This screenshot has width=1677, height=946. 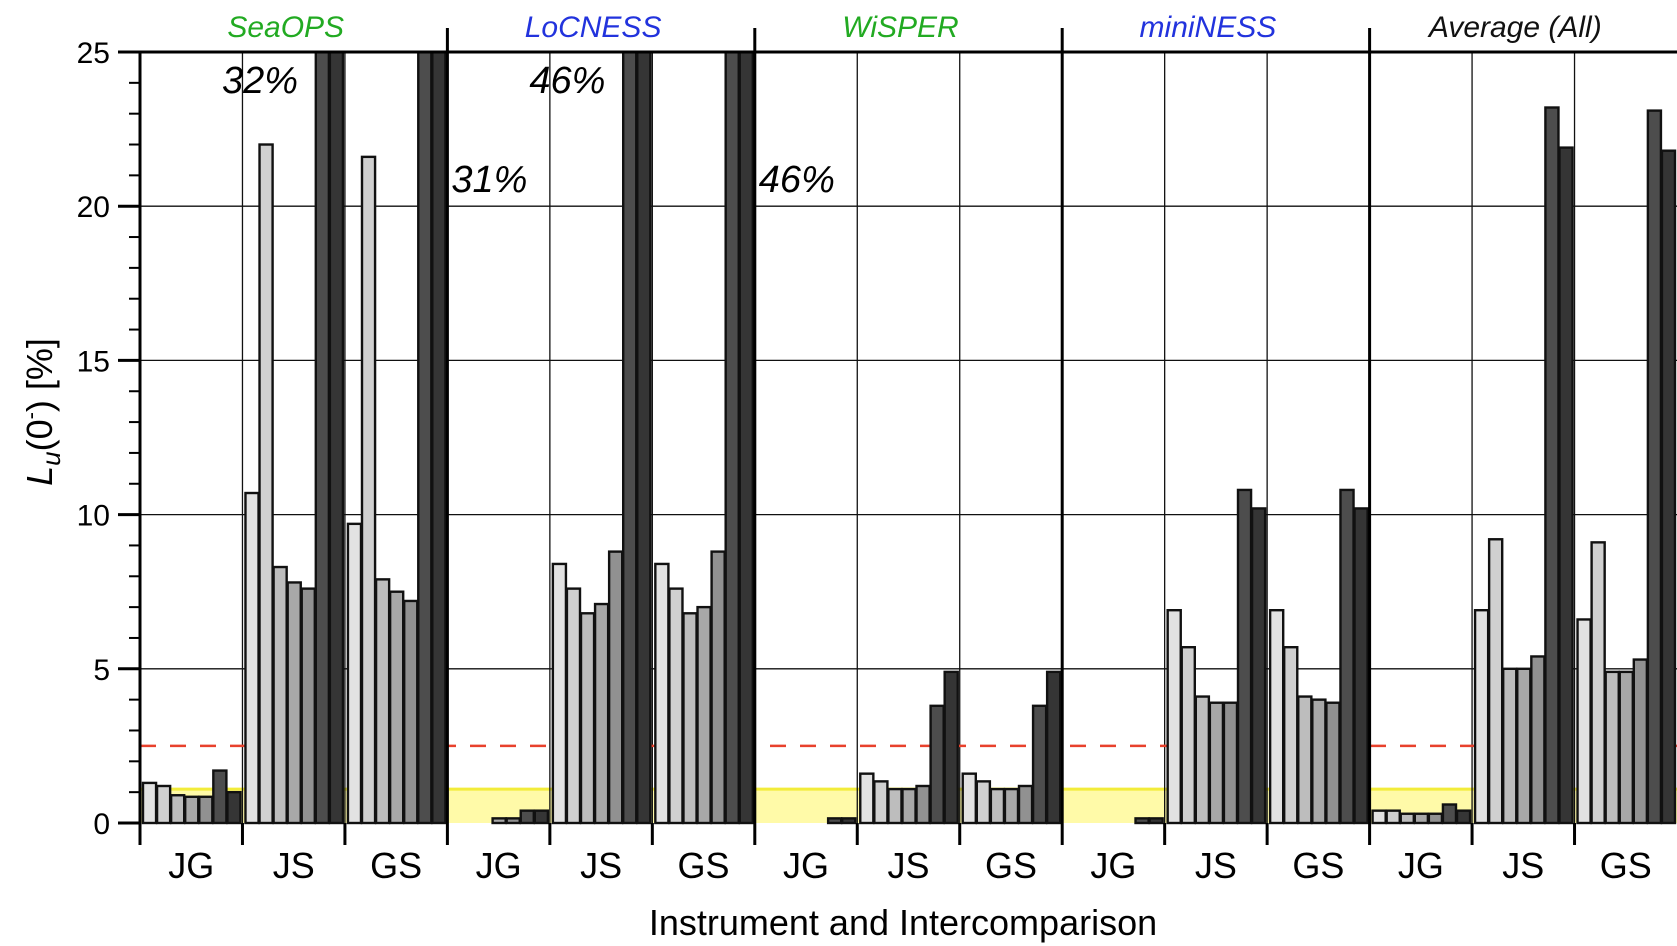 What do you see at coordinates (93, 53) in the screenshot?
I see `y-tick-label: 25` at bounding box center [93, 53].